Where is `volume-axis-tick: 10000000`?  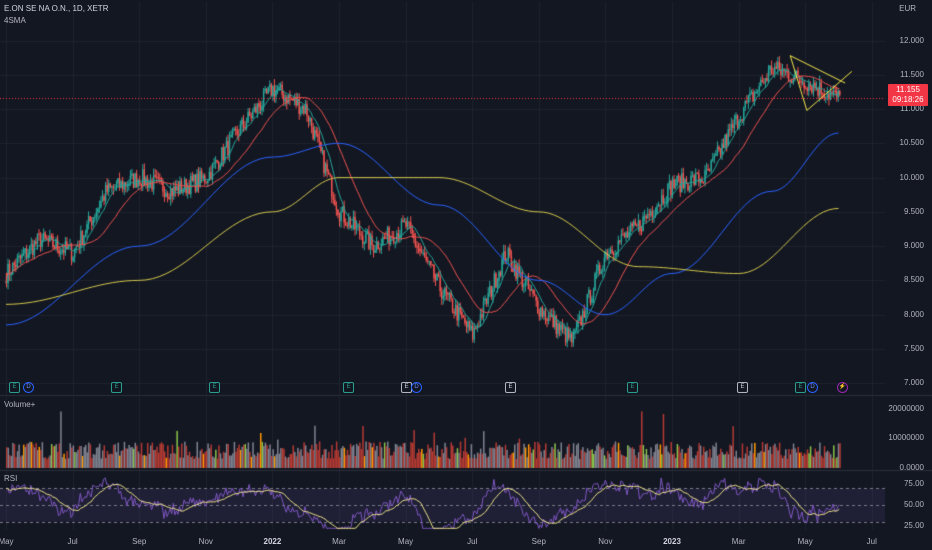 volume-axis-tick: 10000000 is located at coordinates (906, 438).